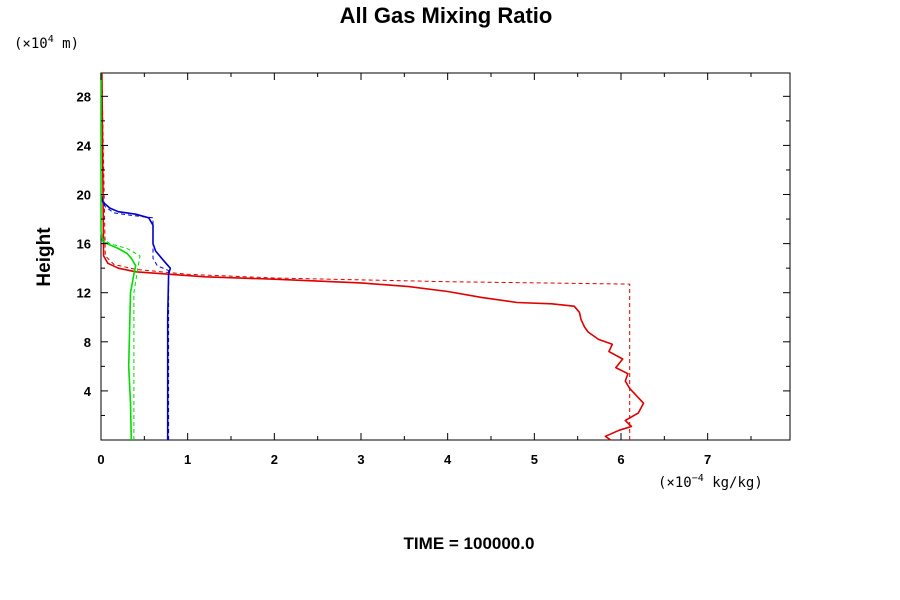 This screenshot has width=900, height=600. I want to click on x-tick-label: 2, so click(274, 459).